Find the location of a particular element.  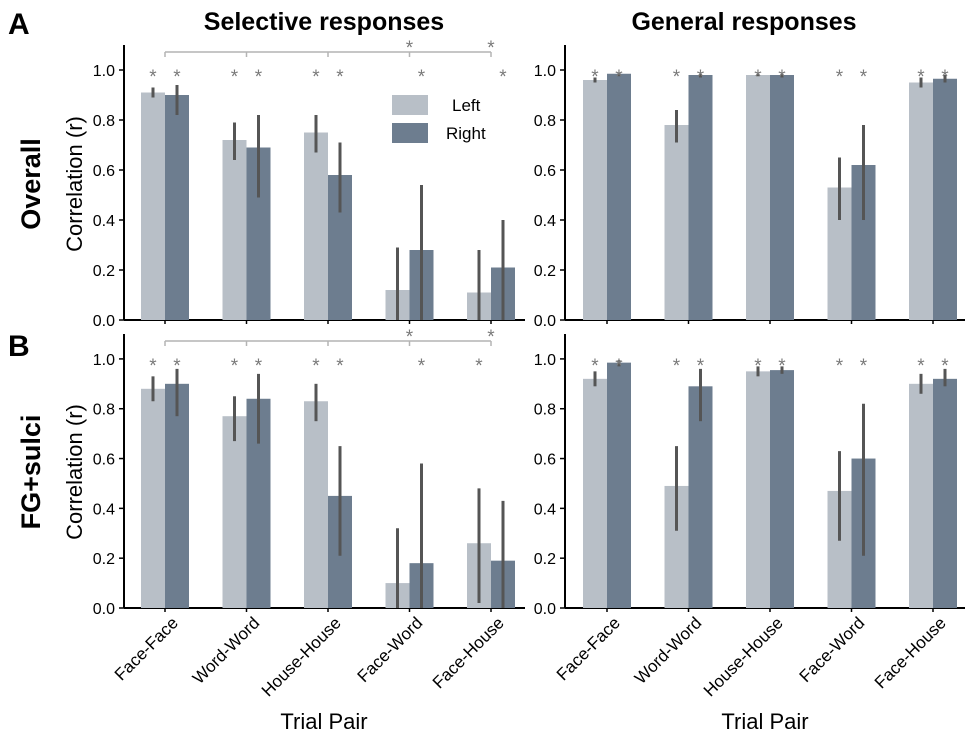

panel-letter-b: B is located at coordinates (19, 346).